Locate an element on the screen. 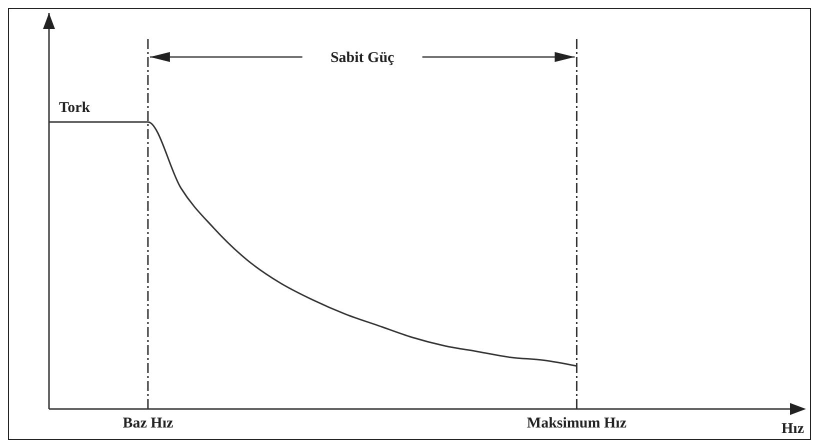 The height and width of the screenshot is (448, 819). x-tick-label: Maksimum Hız is located at coordinates (576, 424).